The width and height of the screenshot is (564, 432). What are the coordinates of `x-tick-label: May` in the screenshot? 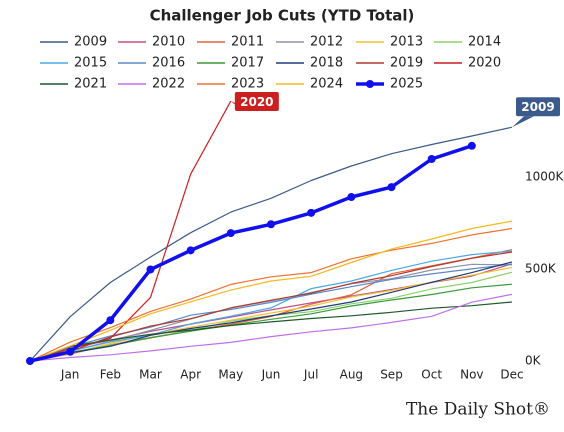 It's located at (230, 375).